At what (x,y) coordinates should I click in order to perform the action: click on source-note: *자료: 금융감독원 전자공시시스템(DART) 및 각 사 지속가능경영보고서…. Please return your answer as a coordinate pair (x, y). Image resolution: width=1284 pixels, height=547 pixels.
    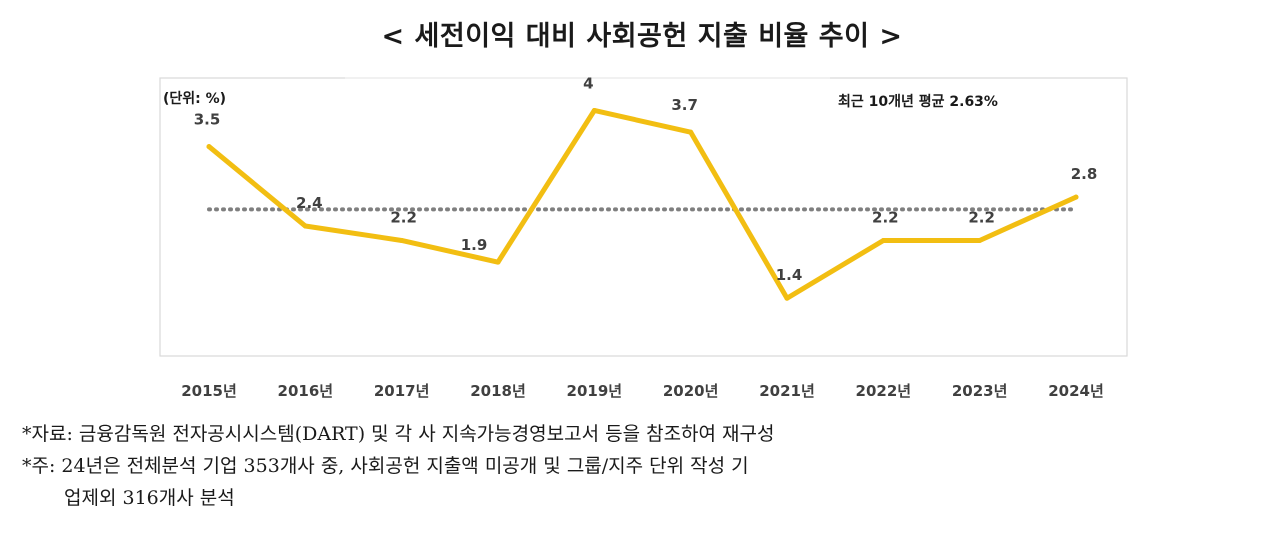
    Looking at the image, I should click on (398, 434).